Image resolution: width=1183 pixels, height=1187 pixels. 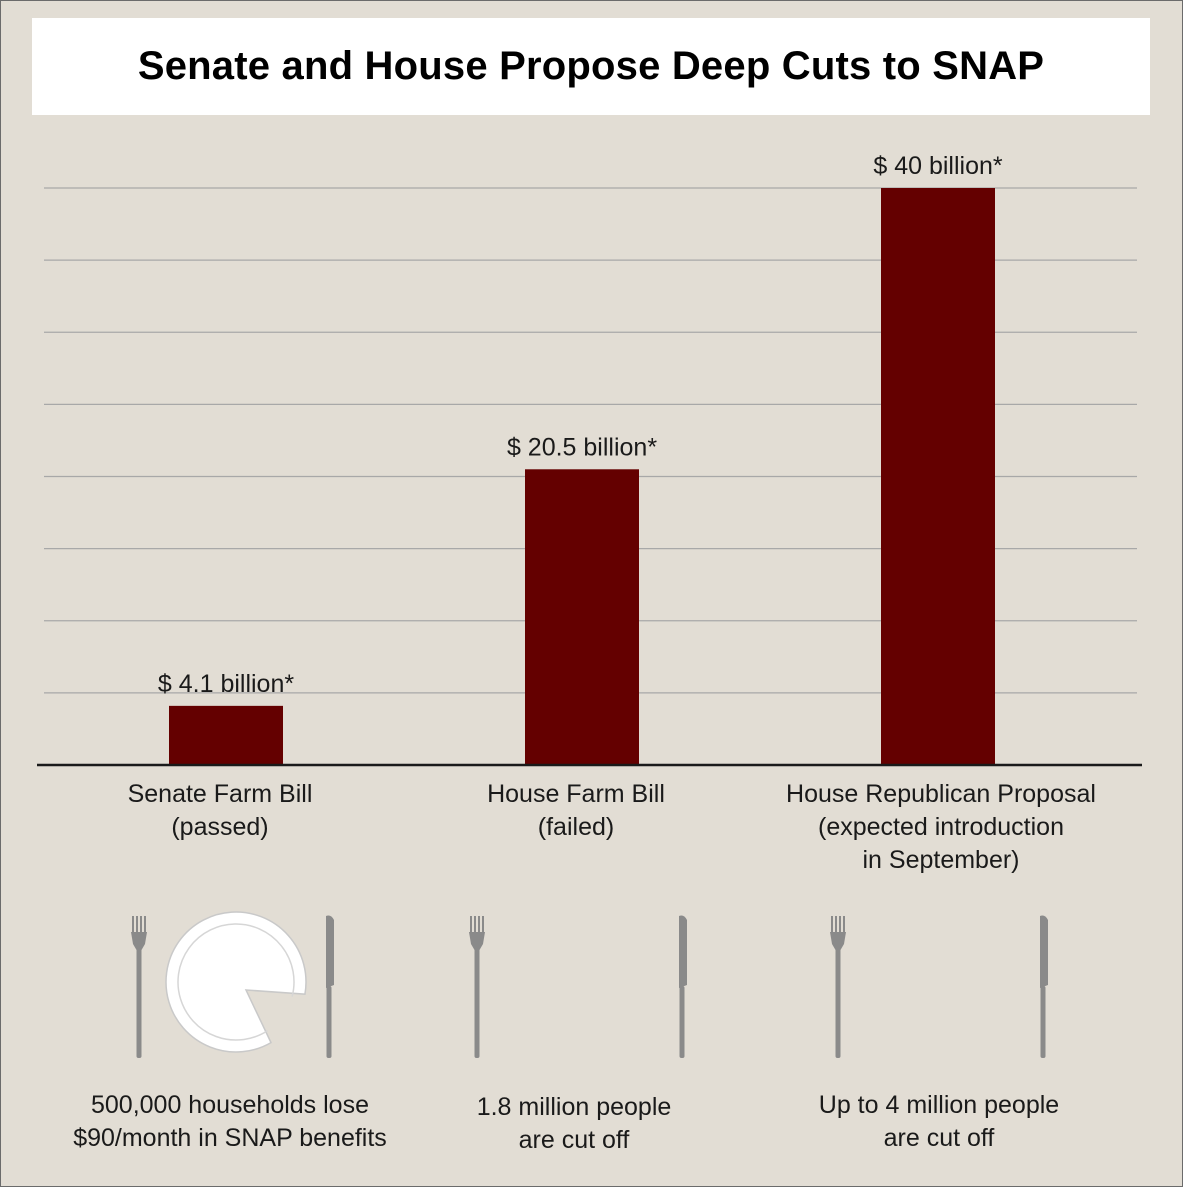 I want to click on category-label-line: (failed), so click(x=576, y=827).